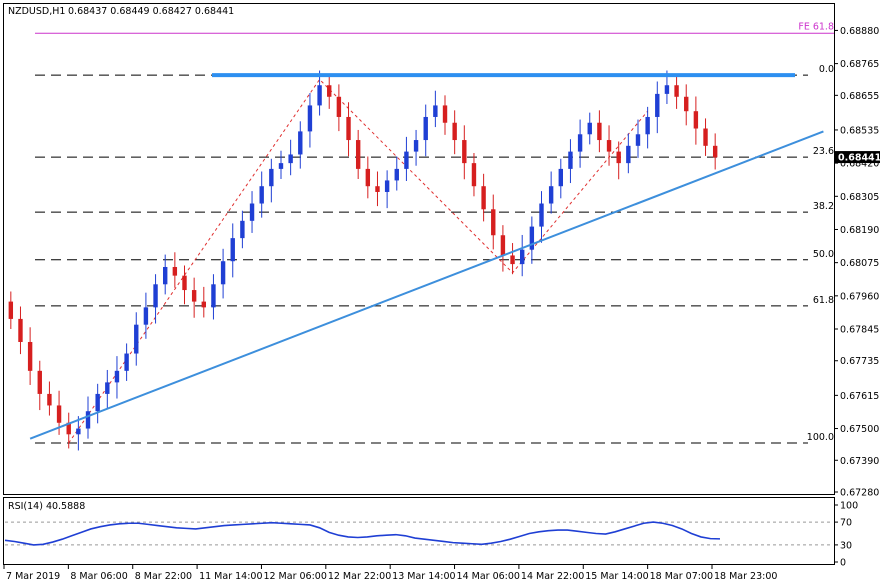 This screenshot has height=584, width=881. I want to click on time-tick-label: 7 Mar 2019, so click(33, 576).